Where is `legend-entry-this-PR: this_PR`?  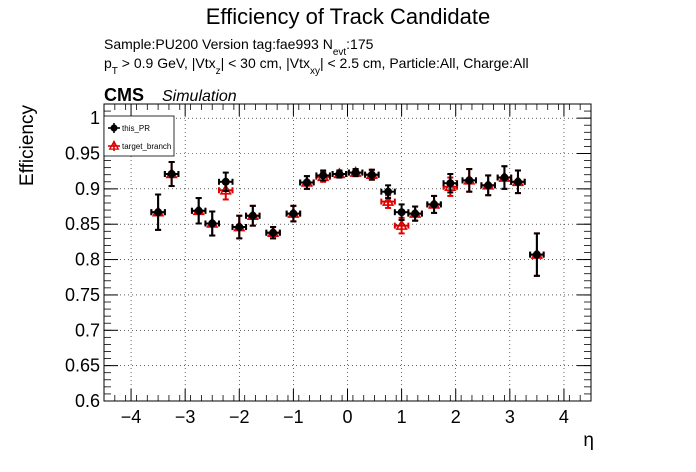
legend-entry-this-PR: this_PR is located at coordinates (129, 128).